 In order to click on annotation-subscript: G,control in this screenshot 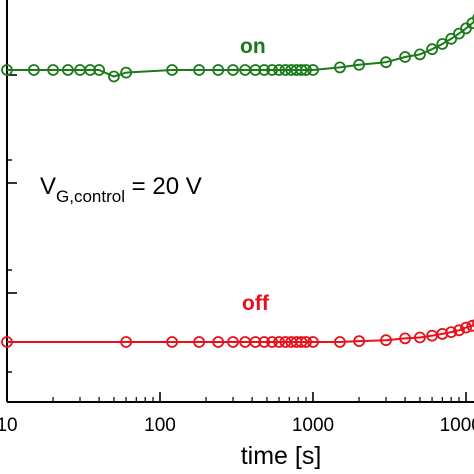, I will do `click(90, 196)`.